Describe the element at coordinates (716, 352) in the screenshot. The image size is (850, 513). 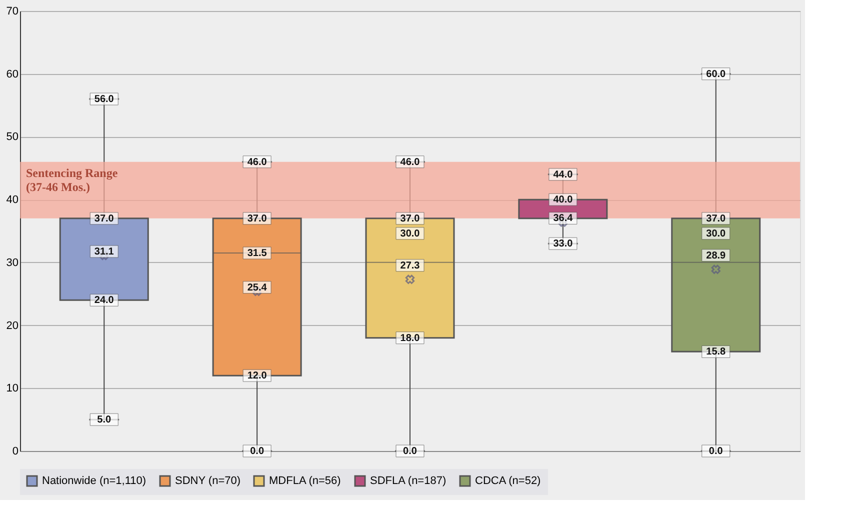
I see `text: 15.8` at that location.